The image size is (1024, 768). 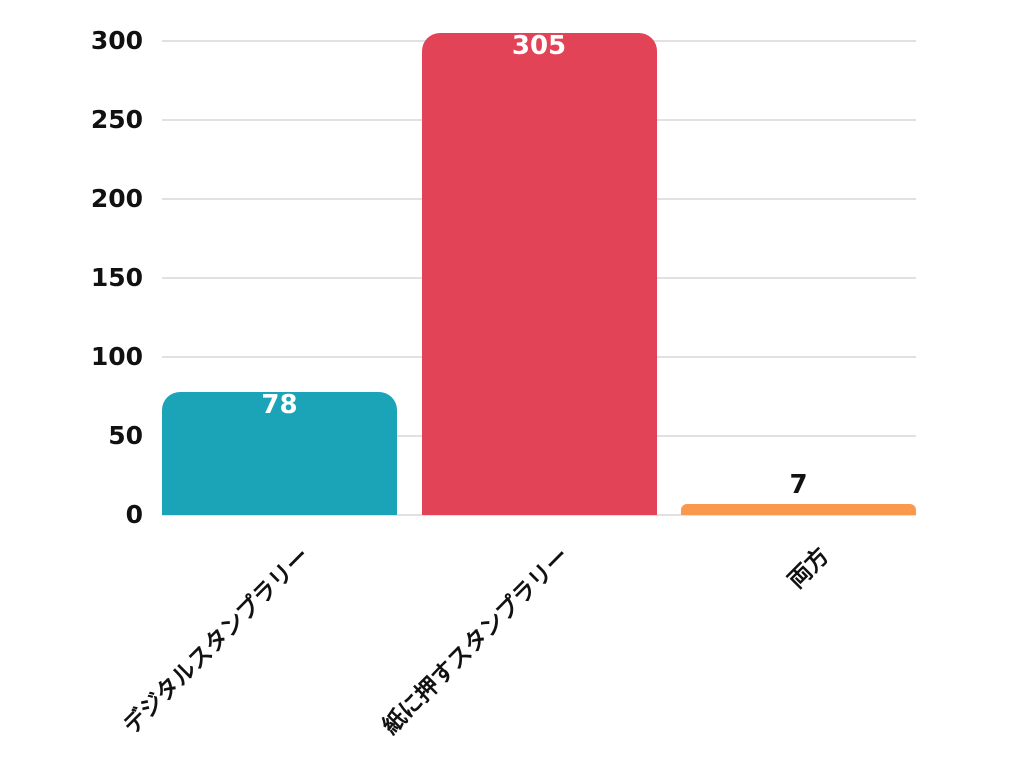 What do you see at coordinates (539, 515) in the screenshot?
I see `gridline` at bounding box center [539, 515].